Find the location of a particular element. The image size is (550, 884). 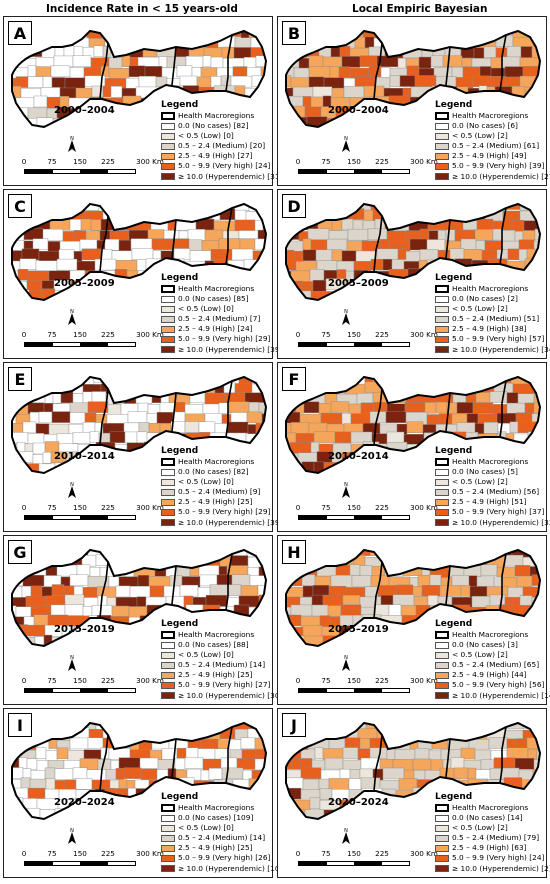

choropleth-map is located at coordinates (412, 775).